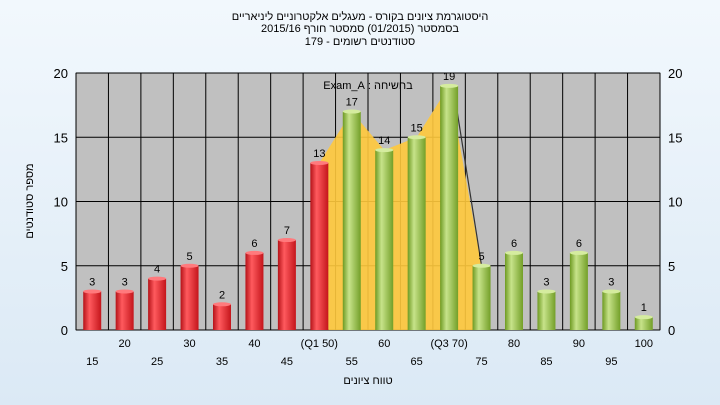  Describe the element at coordinates (368, 86) in the screenshot. I see `exam-annotation: בחשיחה : Exam_A` at that location.